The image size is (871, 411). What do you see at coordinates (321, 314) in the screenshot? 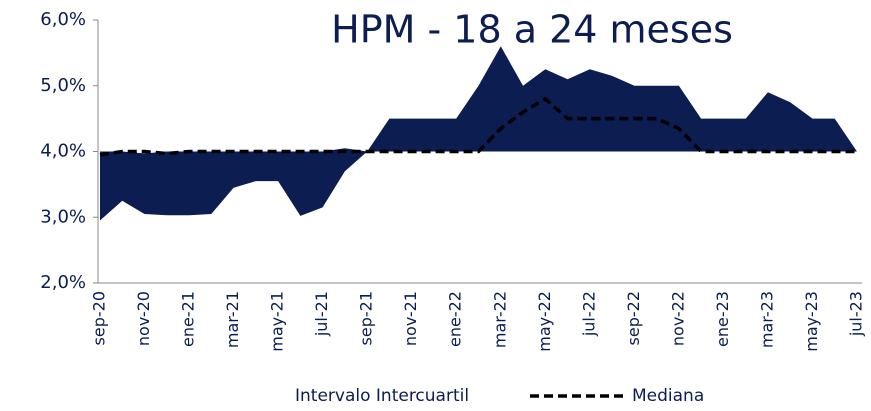
I see `x-tick-label: jul-21` at bounding box center [321, 314].